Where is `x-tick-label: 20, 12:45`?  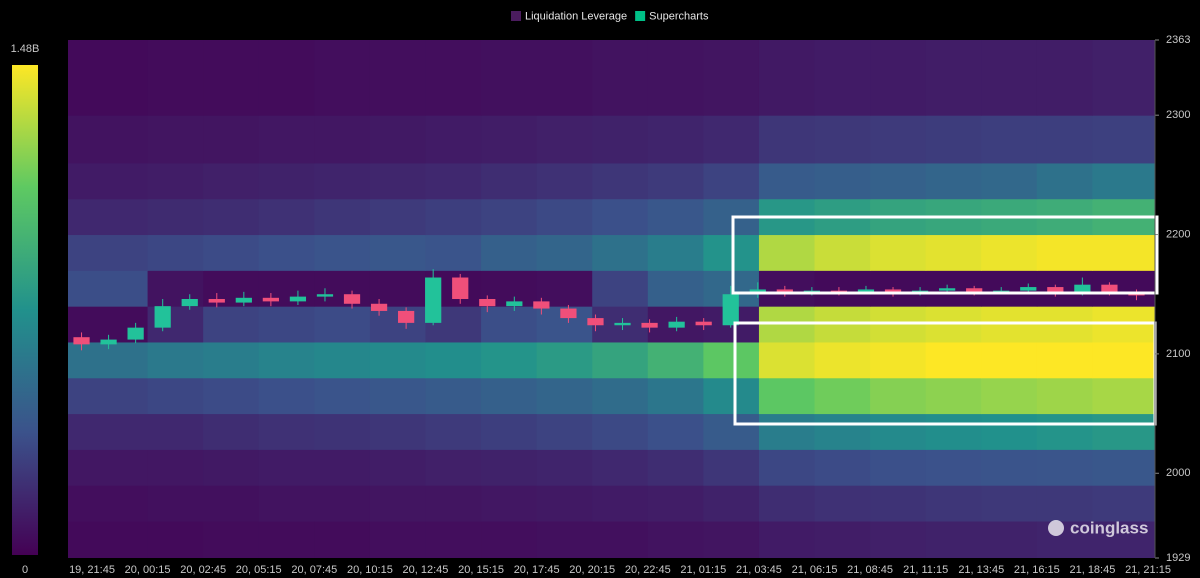
x-tick-label: 20, 12:45 is located at coordinates (426, 570).